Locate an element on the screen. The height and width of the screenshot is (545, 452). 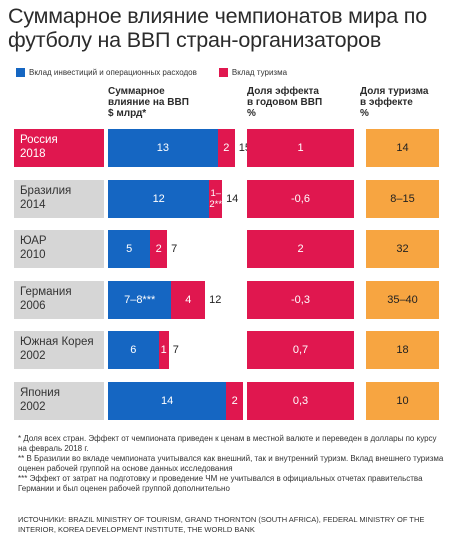
bar-investment: 5 is located at coordinates (129, 249).